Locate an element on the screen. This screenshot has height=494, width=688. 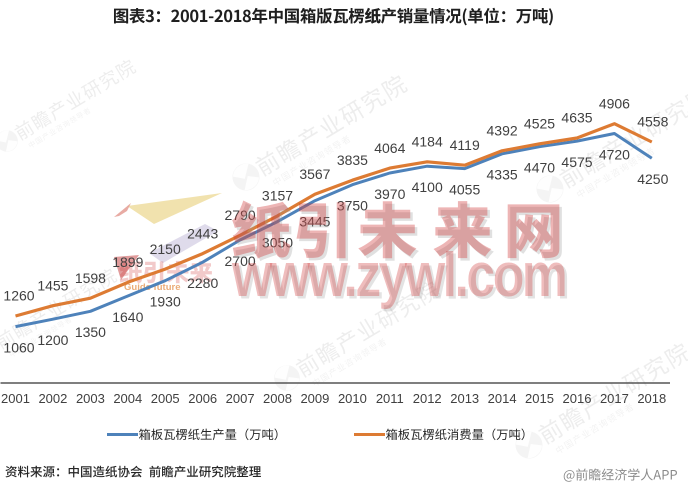
svg-text: 4635 is located at coordinates (576, 118).